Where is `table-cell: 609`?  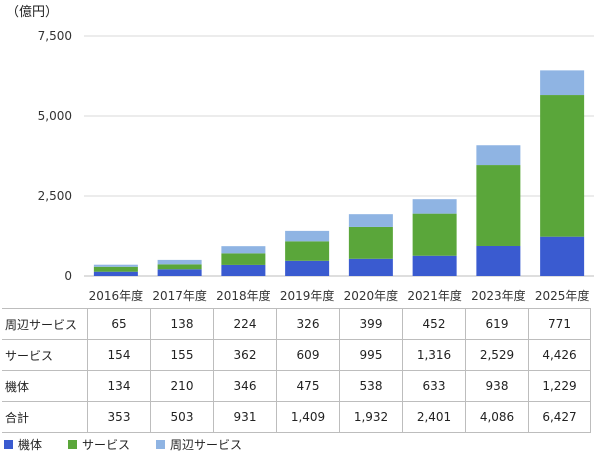 table-cell: 609 is located at coordinates (308, 355).